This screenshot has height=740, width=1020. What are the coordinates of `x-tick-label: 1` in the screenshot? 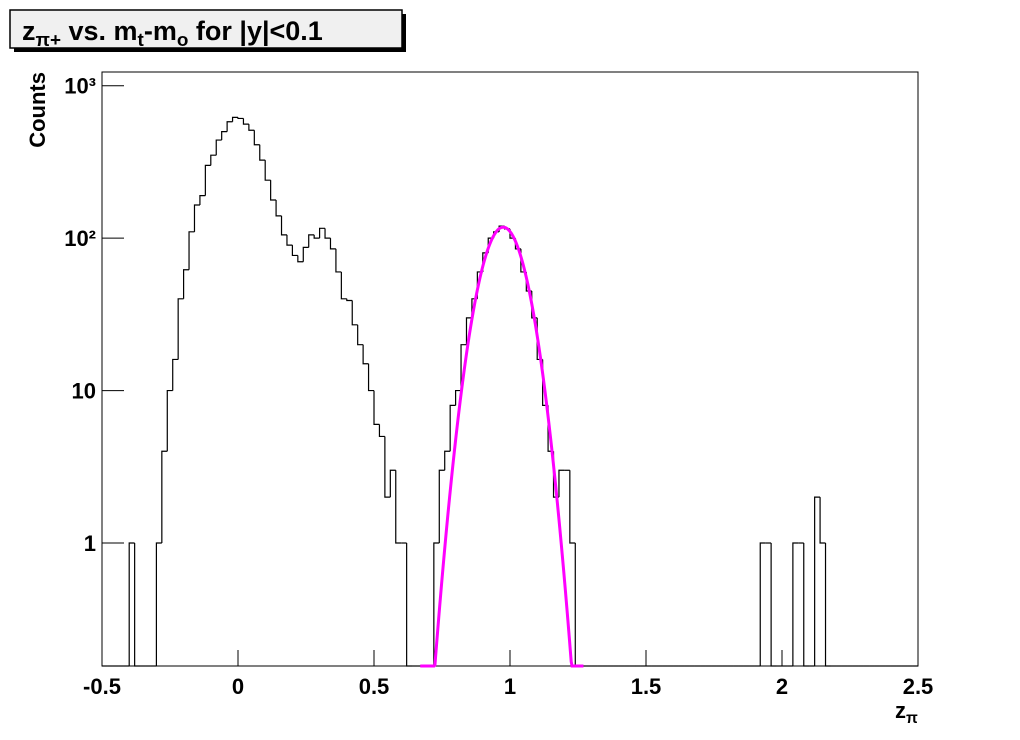 It's located at (510, 686).